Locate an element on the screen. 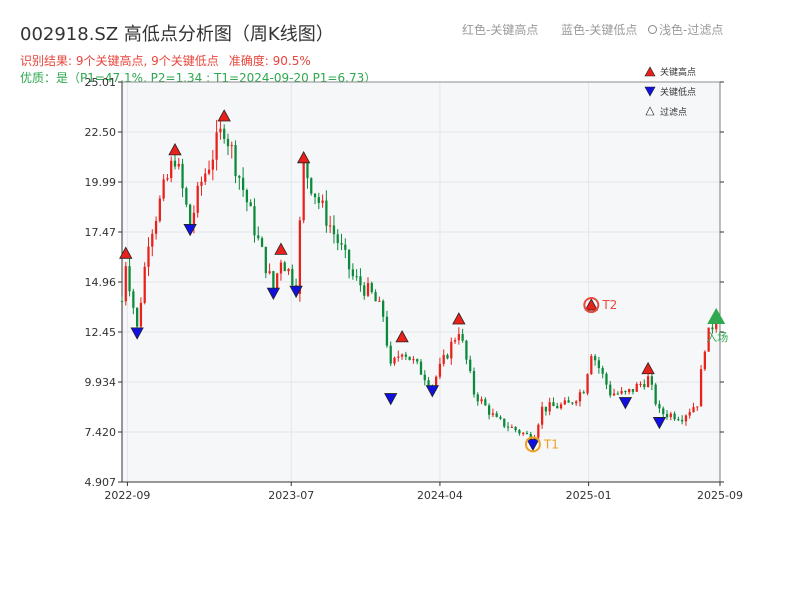 This screenshot has height=600, width=800. circle-icon is located at coordinates (652, 29).